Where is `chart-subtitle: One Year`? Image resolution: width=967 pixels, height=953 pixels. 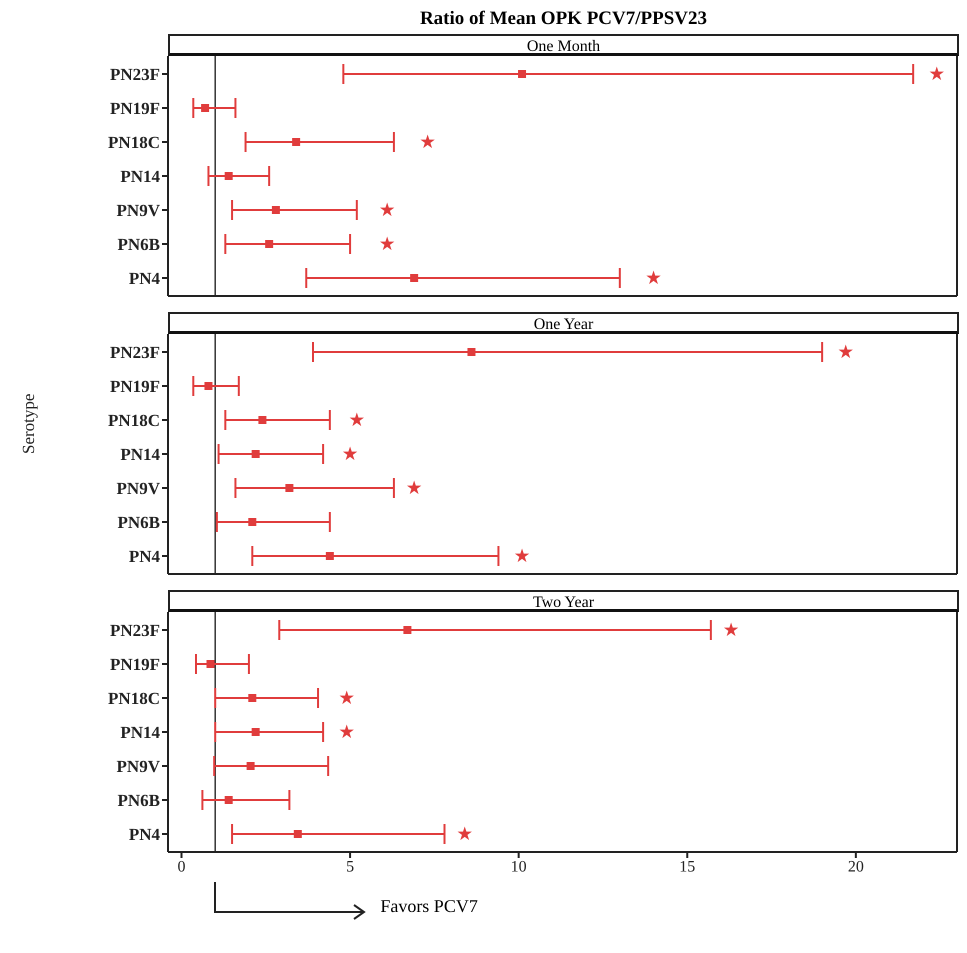
chart-subtitle: One Year is located at coordinates (563, 323).